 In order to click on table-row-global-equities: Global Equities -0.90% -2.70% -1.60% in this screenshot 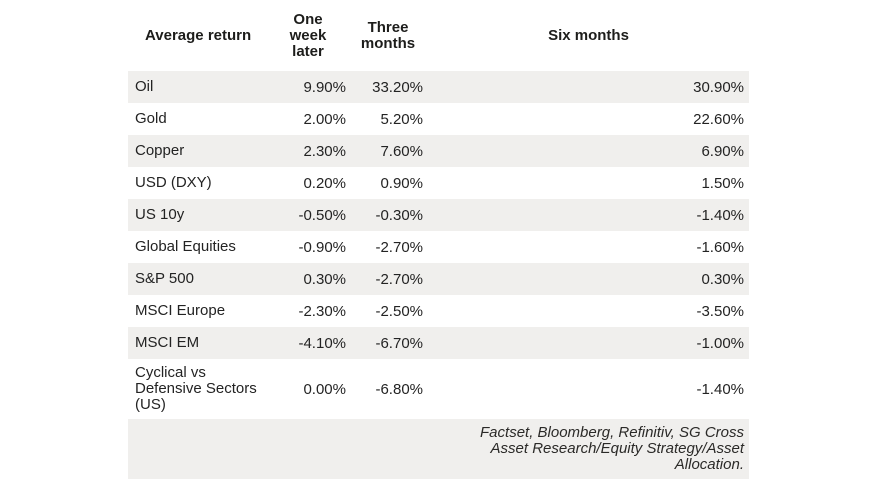, I will do `click(438, 247)`.